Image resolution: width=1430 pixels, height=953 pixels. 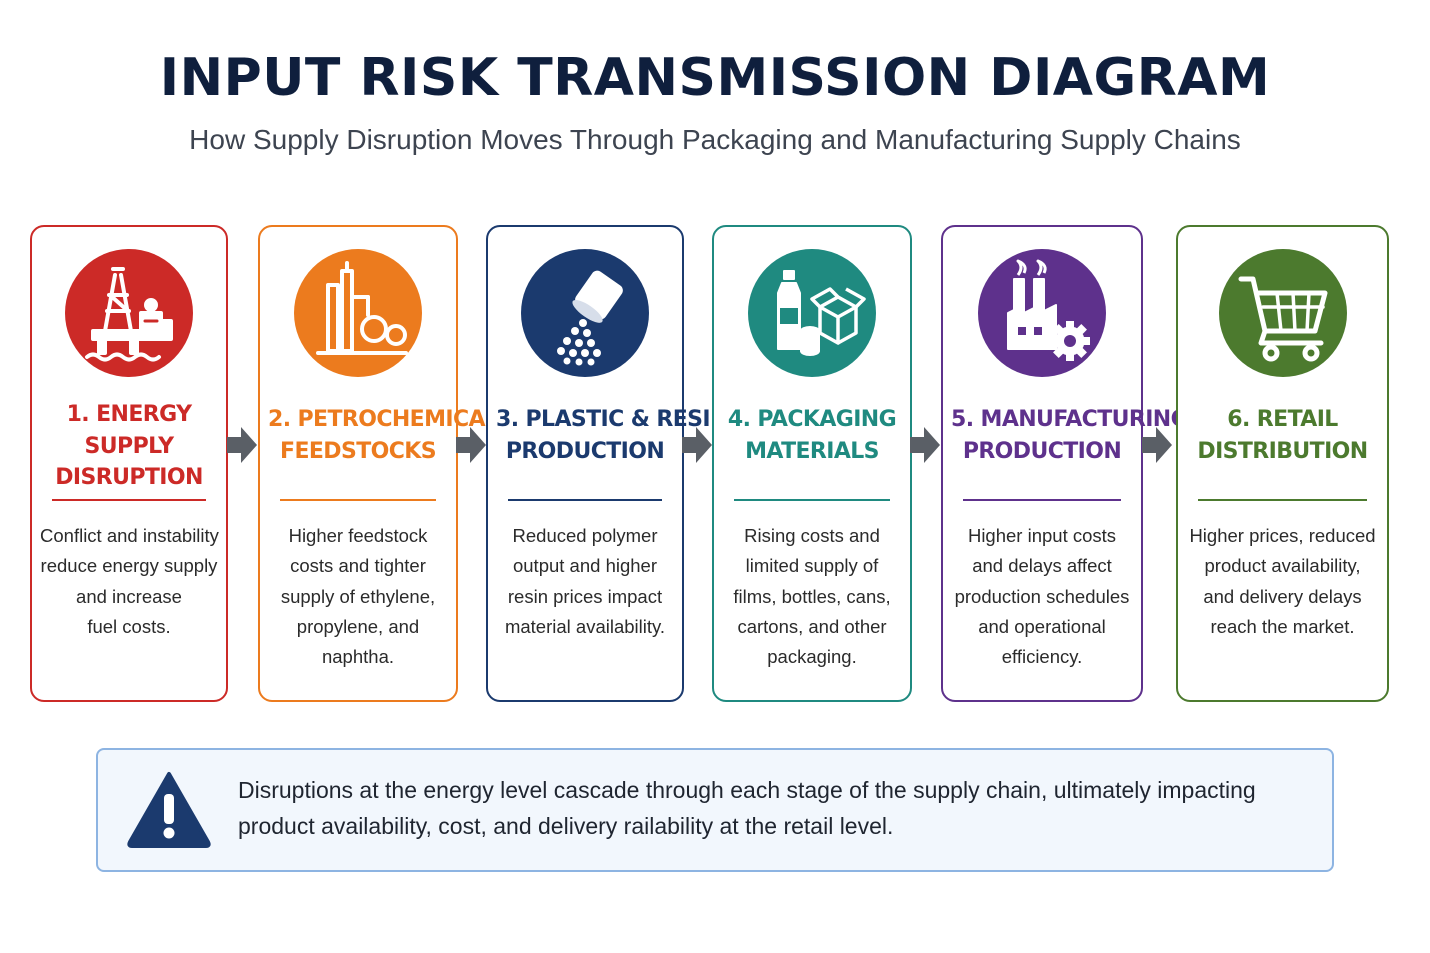 What do you see at coordinates (358, 313) in the screenshot?
I see `refinery-icon` at bounding box center [358, 313].